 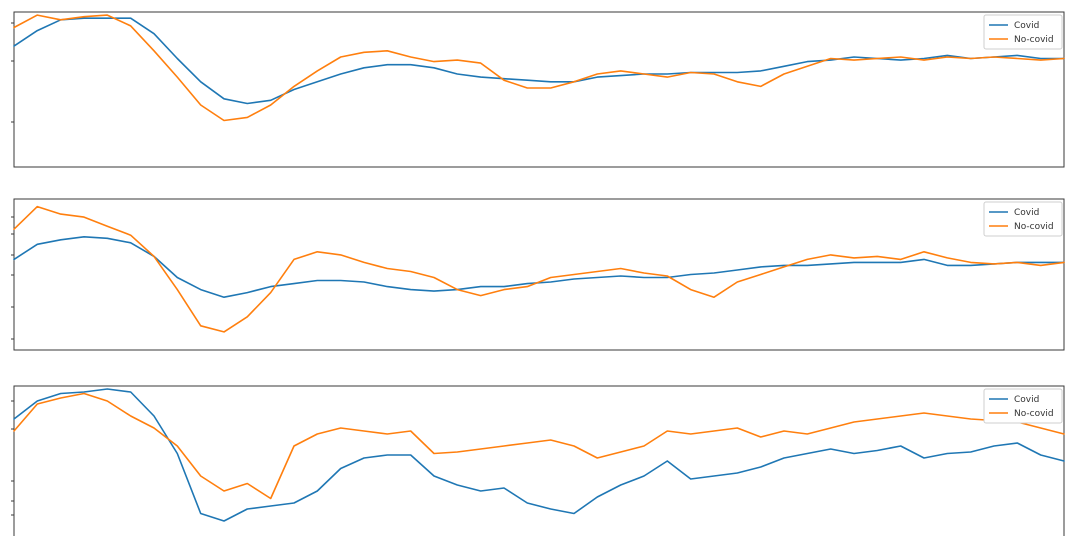 What do you see at coordinates (539, 266) in the screenshot?
I see `series-line-covid` at bounding box center [539, 266].